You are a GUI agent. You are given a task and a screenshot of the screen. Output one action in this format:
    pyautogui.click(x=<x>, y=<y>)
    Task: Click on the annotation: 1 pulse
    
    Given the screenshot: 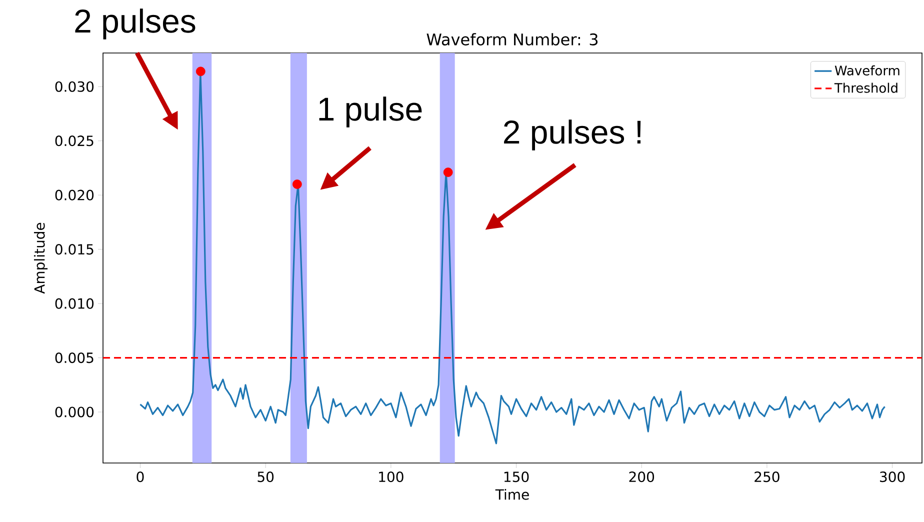 What is the action you would take?
    pyautogui.click(x=370, y=112)
    